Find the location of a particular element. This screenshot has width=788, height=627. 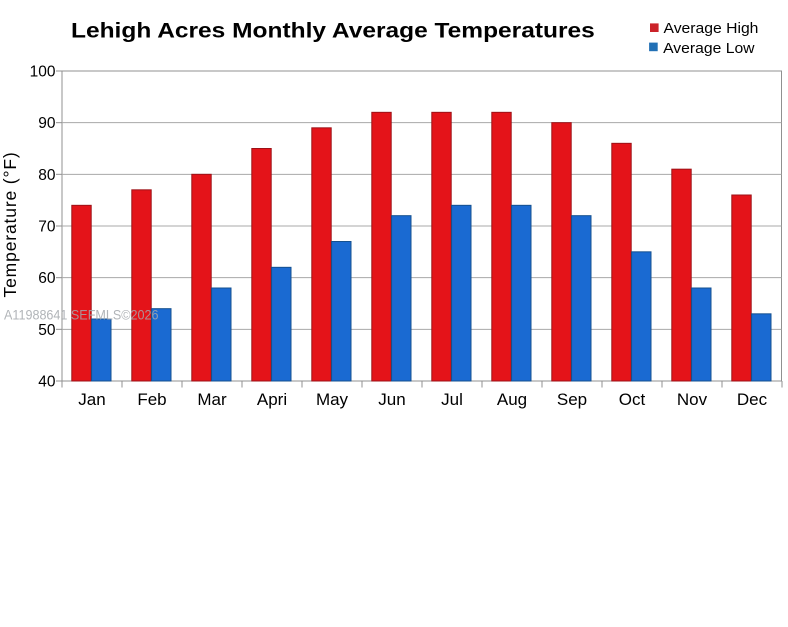

svg-text: 80 is located at coordinates (47, 175).